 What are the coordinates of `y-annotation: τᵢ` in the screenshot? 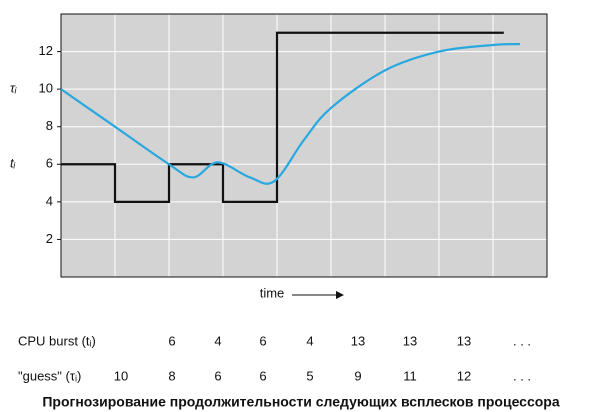 It's located at (13, 88).